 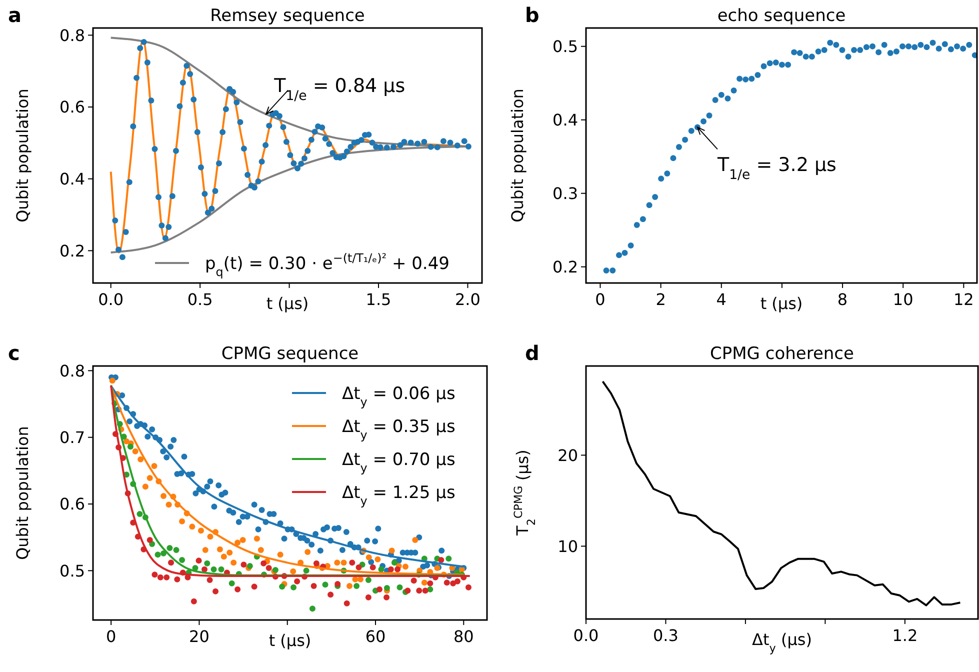 What do you see at coordinates (399, 396) in the screenshot?
I see `legend-label: Δt$_{y}$ = 0.06 µs` at bounding box center [399, 396].